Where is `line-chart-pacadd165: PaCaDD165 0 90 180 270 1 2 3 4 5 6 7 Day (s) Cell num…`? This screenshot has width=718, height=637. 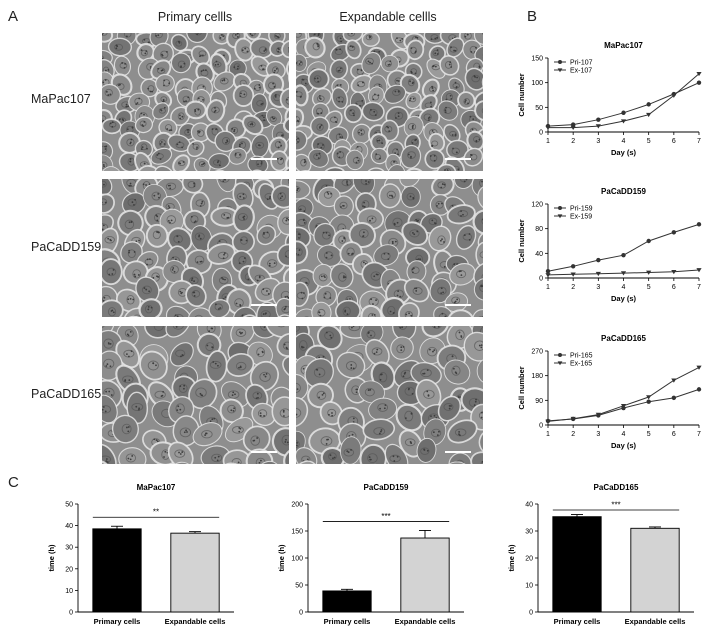 line-chart-pacadd165: PaCaDD165 0 90 180 270 1 2 3 4 5 6 7 Day (s) Cell num… is located at coordinates (609, 392).